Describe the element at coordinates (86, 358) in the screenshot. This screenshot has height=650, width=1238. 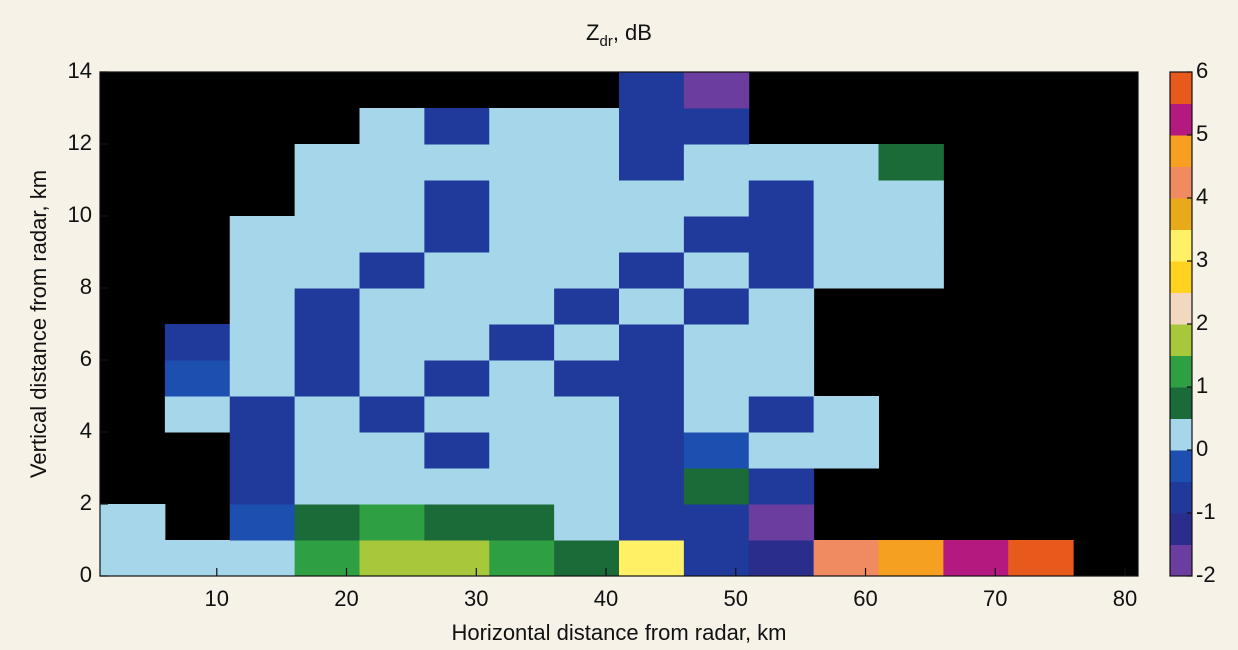
I see `y-tick-label: 6` at that location.